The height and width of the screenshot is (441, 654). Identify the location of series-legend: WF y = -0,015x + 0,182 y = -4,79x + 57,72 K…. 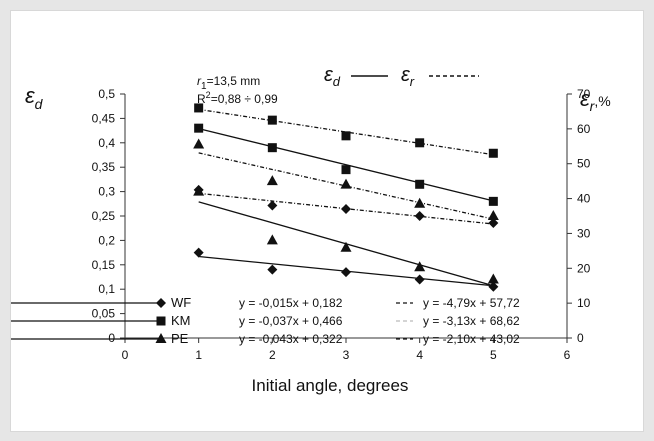
(265, 320).